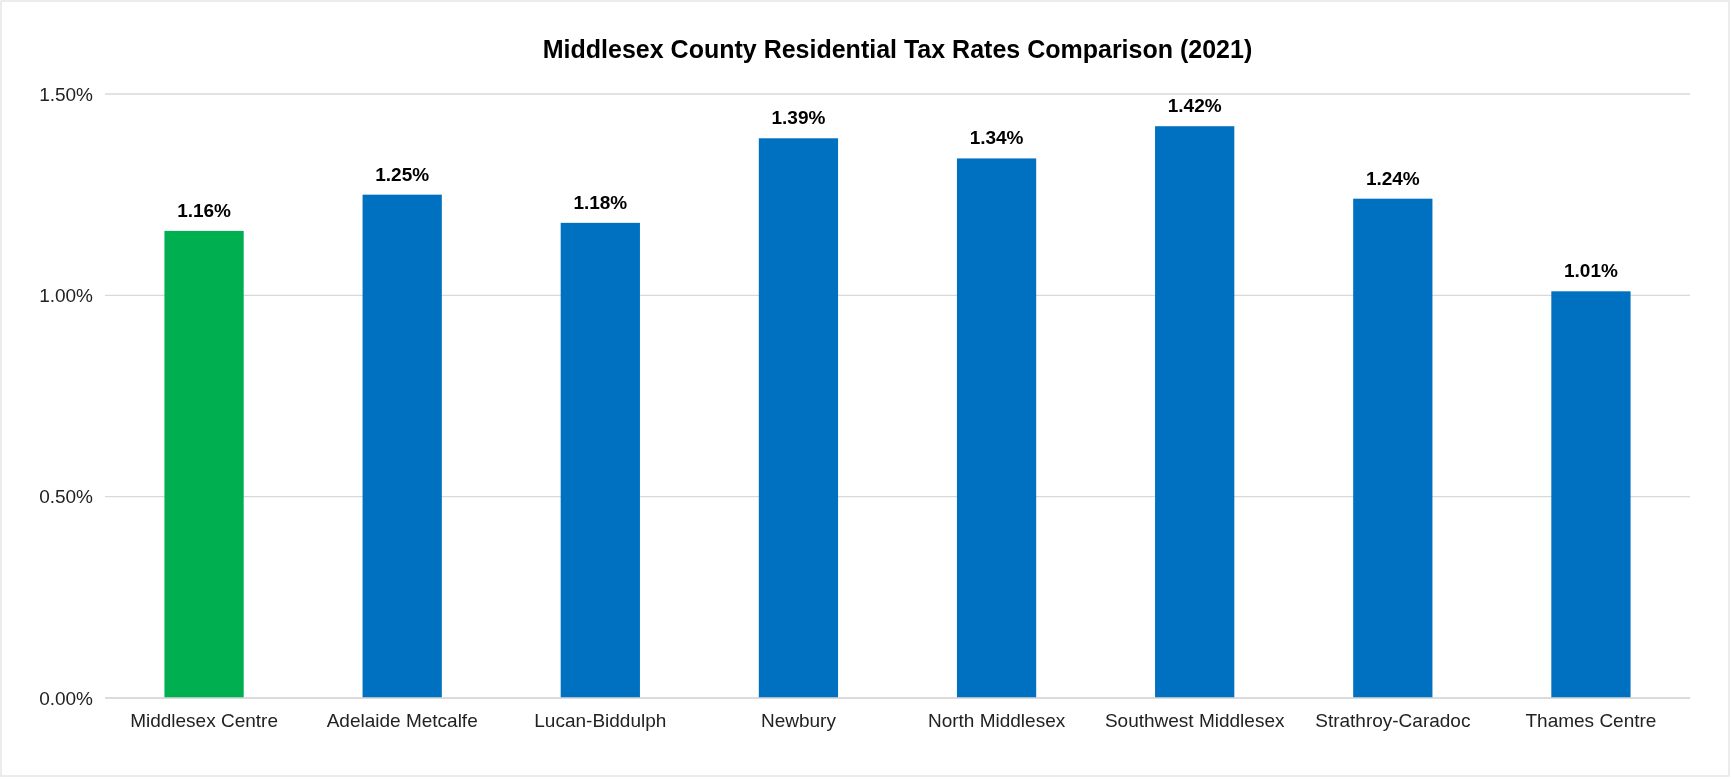  Describe the element at coordinates (1591, 721) in the screenshot. I see `x-tick-label: Thames Centre` at that location.